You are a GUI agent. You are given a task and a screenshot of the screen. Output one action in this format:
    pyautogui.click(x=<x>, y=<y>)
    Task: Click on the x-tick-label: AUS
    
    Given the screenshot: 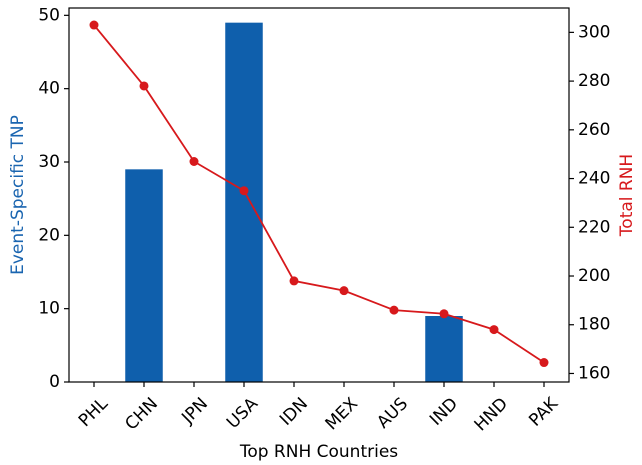 What is the action you would take?
    pyautogui.click(x=392, y=413)
    